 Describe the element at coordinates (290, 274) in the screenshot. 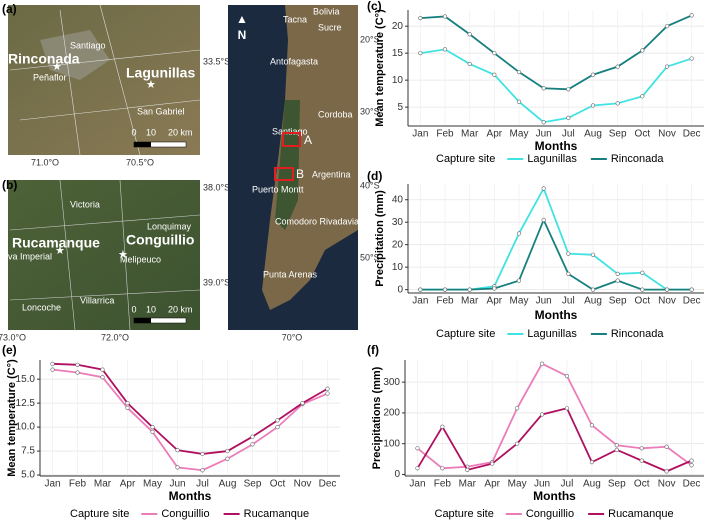

I see `place-label: Punta Arenas` at that location.